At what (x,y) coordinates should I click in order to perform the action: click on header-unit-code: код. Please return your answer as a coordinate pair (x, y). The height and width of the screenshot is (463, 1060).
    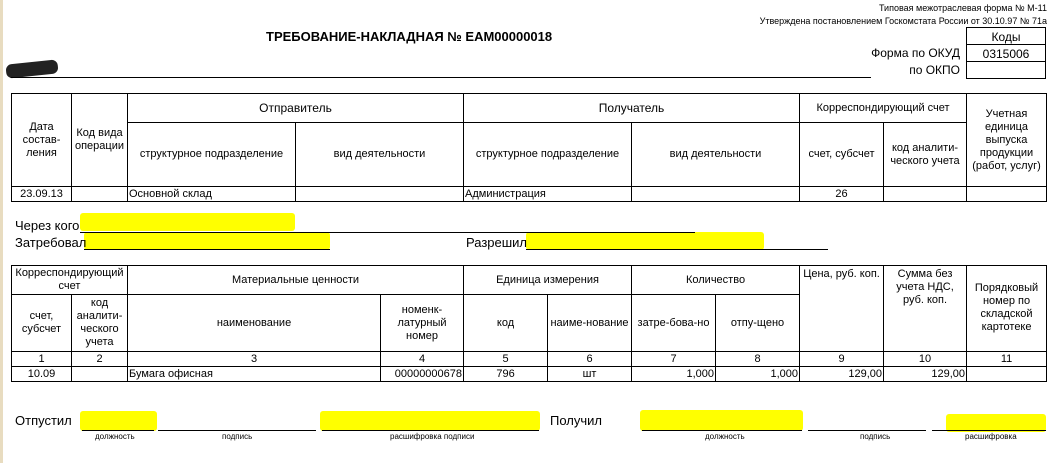
    Looking at the image, I should click on (506, 323).